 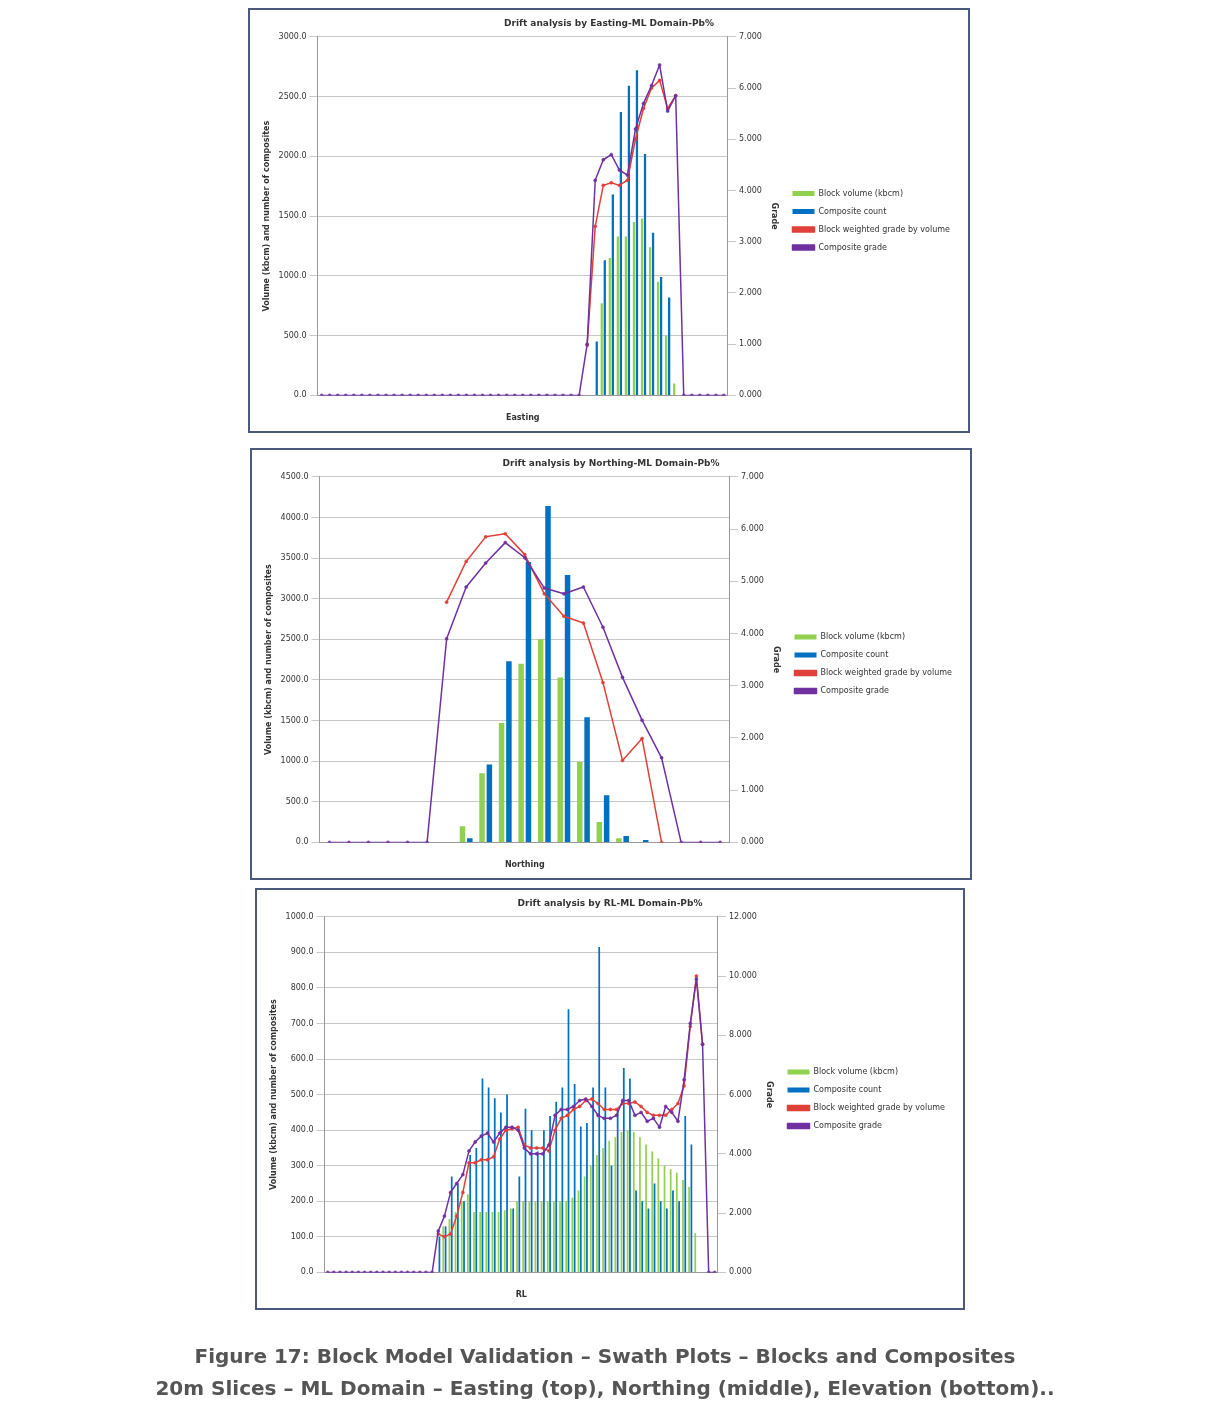 What do you see at coordinates (742, 916) in the screenshot?
I see `y2-tick-label: 12.000` at bounding box center [742, 916].